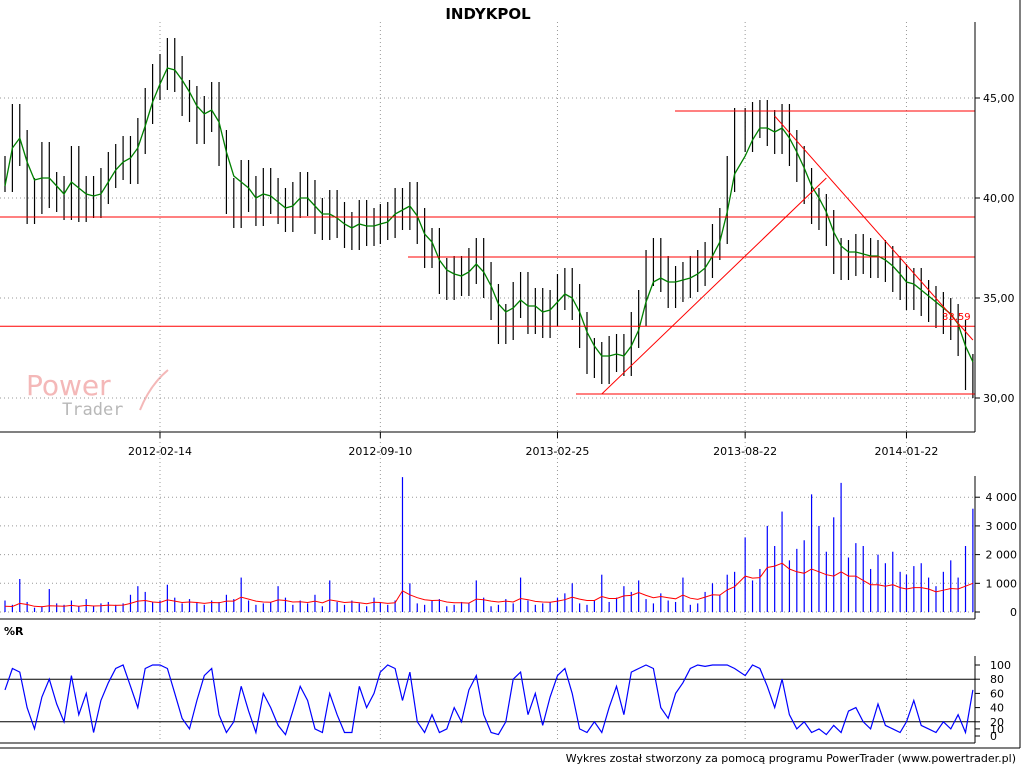 The image size is (1024, 772). I want to click on x-tick-label-1: 2012-09-10, so click(380, 451).